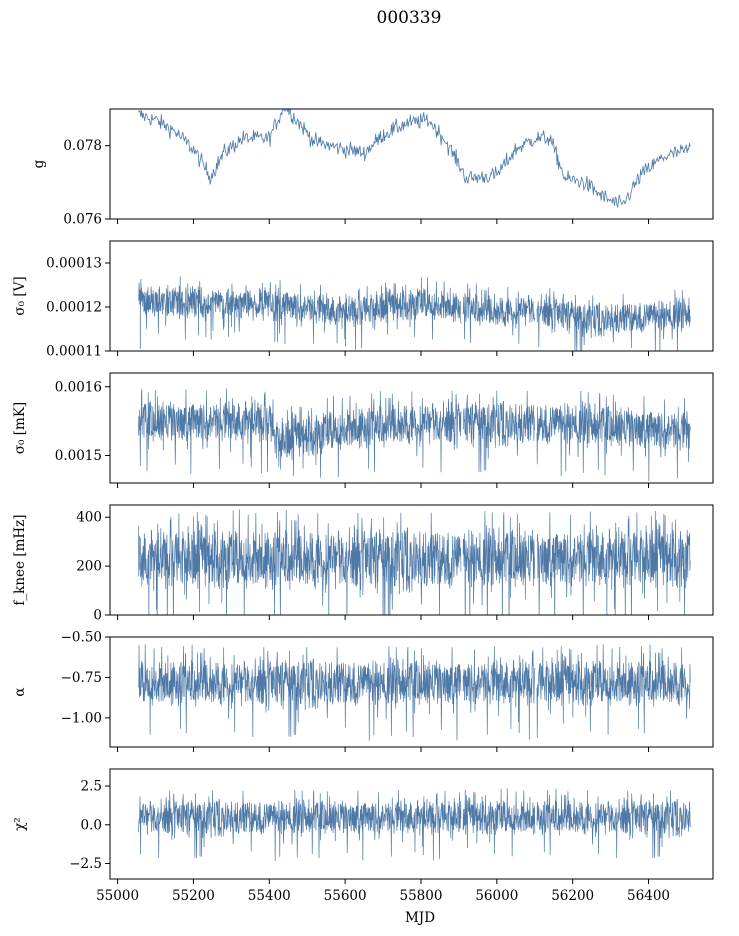  I want to click on series-band-alpha, so click(414, 692).